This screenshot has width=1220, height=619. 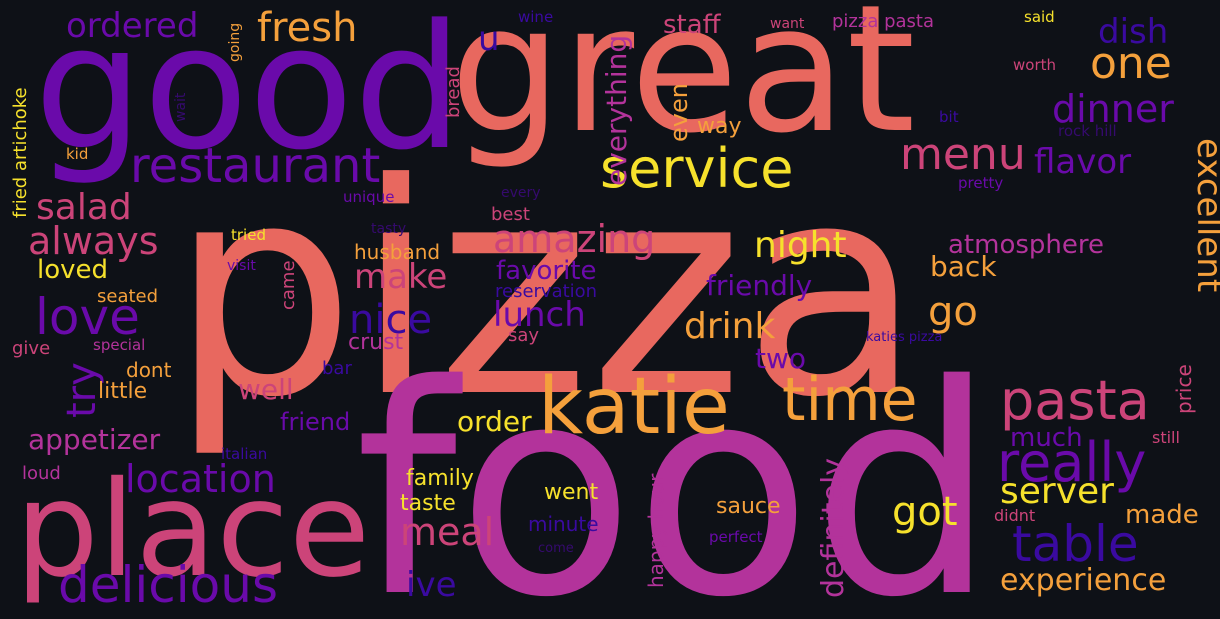 I want to click on word-lunch: lunch, so click(x=539, y=315).